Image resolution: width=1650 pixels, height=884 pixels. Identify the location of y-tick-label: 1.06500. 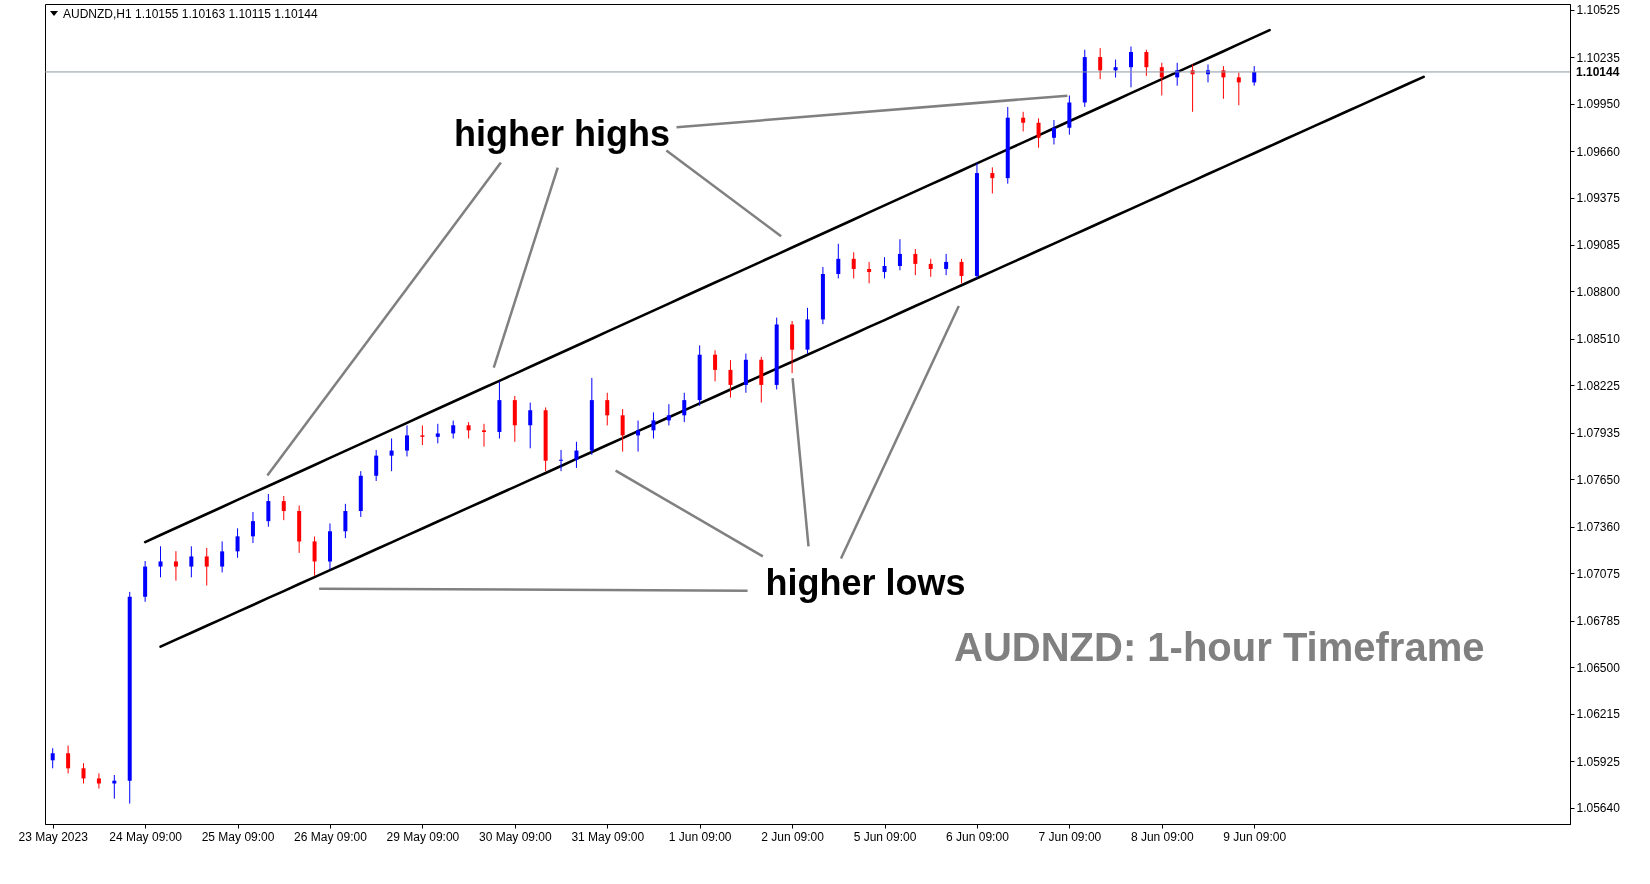
(1598, 667).